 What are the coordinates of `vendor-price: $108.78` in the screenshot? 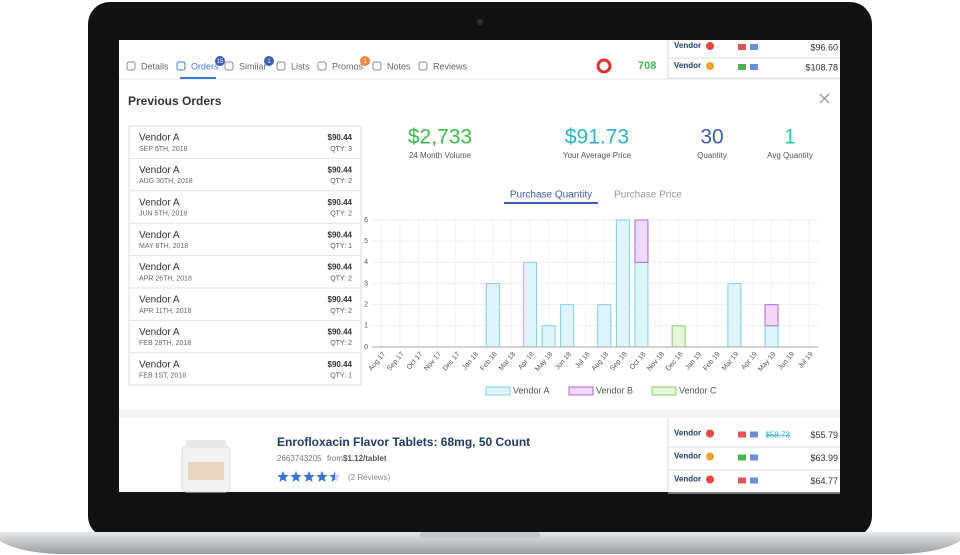 It's located at (821, 67).